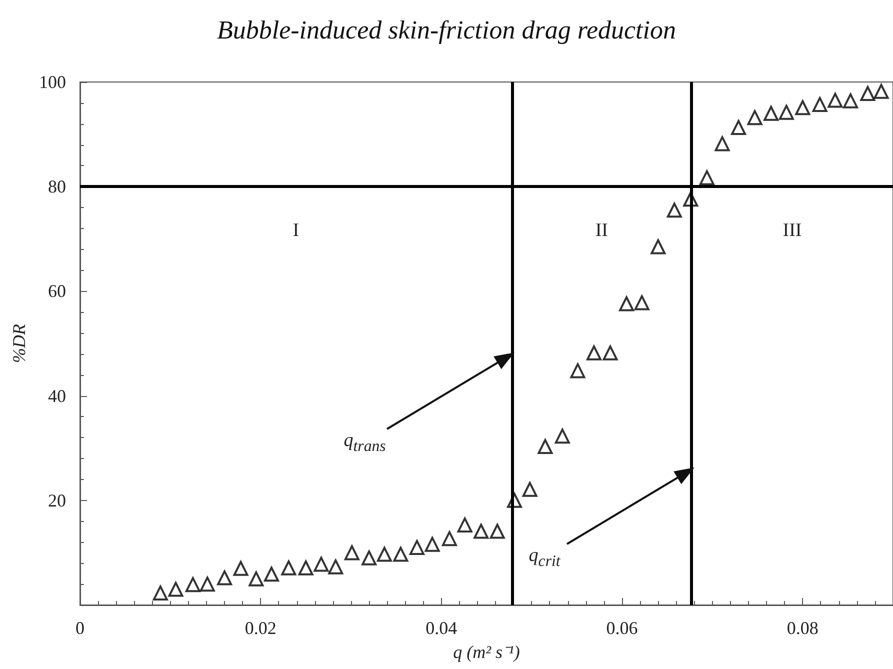  Describe the element at coordinates (446, 30) in the screenshot. I see `chart-title: Bubble-induced skin-friction drag reduction` at that location.